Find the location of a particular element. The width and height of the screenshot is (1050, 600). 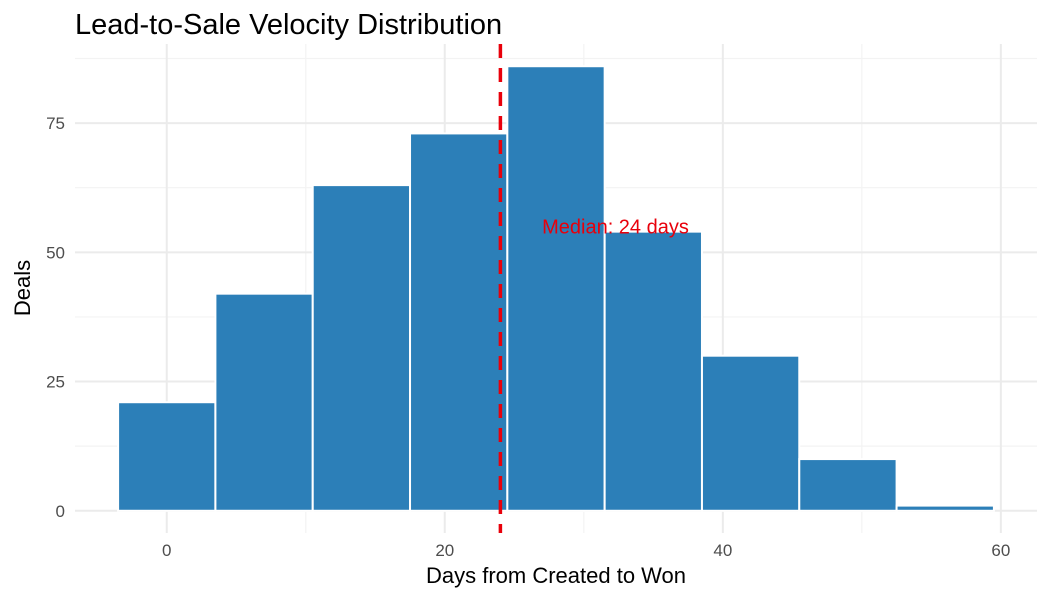

x-tick-label: 0 is located at coordinates (166, 550).